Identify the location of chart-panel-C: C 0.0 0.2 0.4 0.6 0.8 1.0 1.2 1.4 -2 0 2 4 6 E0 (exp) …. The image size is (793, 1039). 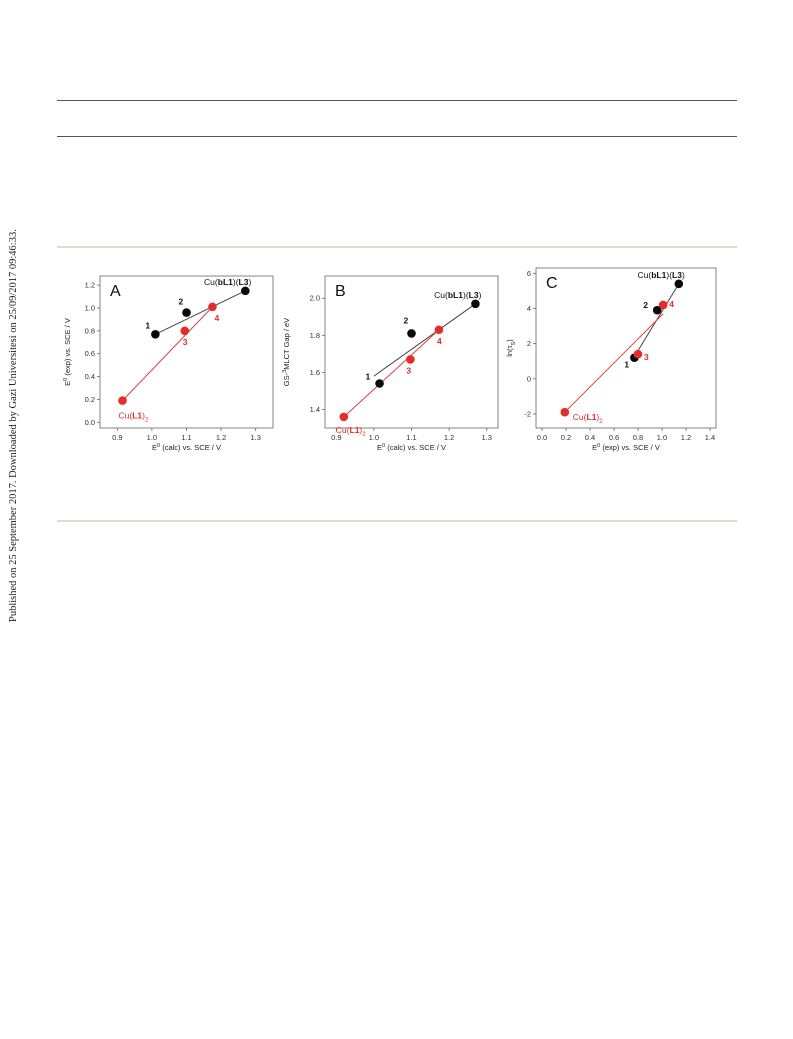
(611, 359).